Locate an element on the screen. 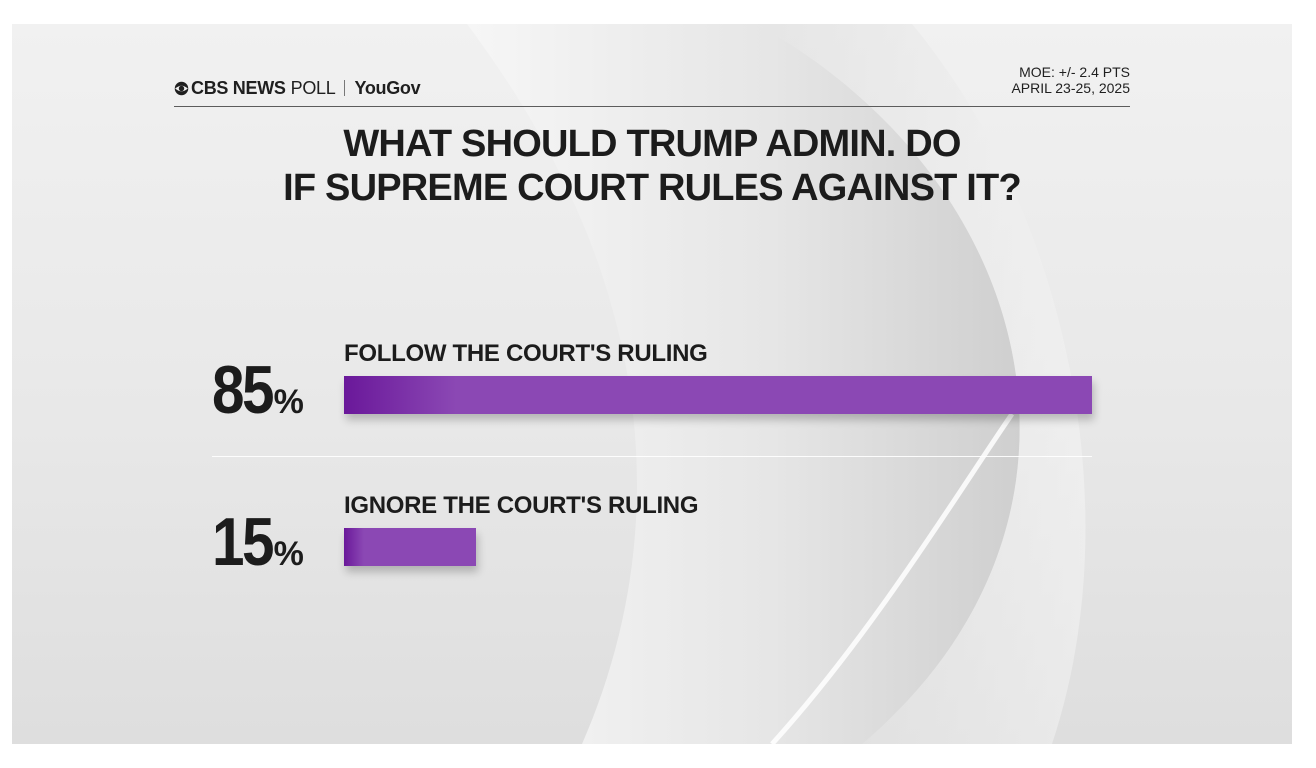  partner-name: YouGov is located at coordinates (387, 87).